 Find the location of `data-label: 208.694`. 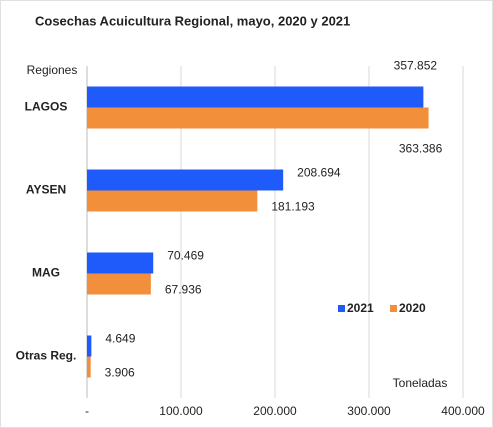

data-label: 208.694 is located at coordinates (319, 173).